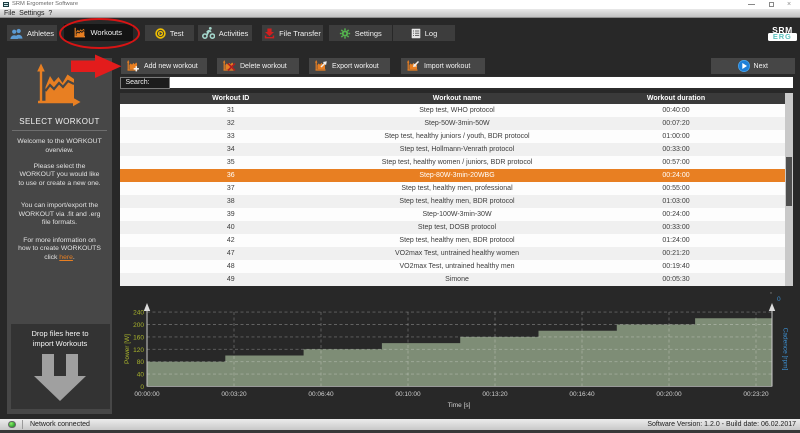 Image resolution: width=800 pixels, height=433 pixels. I want to click on svg-text: 00:00:00, so click(147, 394).